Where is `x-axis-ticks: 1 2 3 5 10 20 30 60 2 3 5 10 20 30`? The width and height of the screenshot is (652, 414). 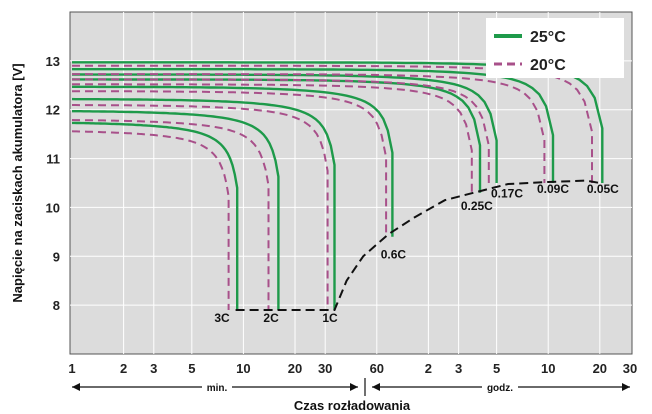 x-axis-ticks: 1 2 3 5 10 20 30 60 2 3 5 10 20 30 is located at coordinates (352, 368).